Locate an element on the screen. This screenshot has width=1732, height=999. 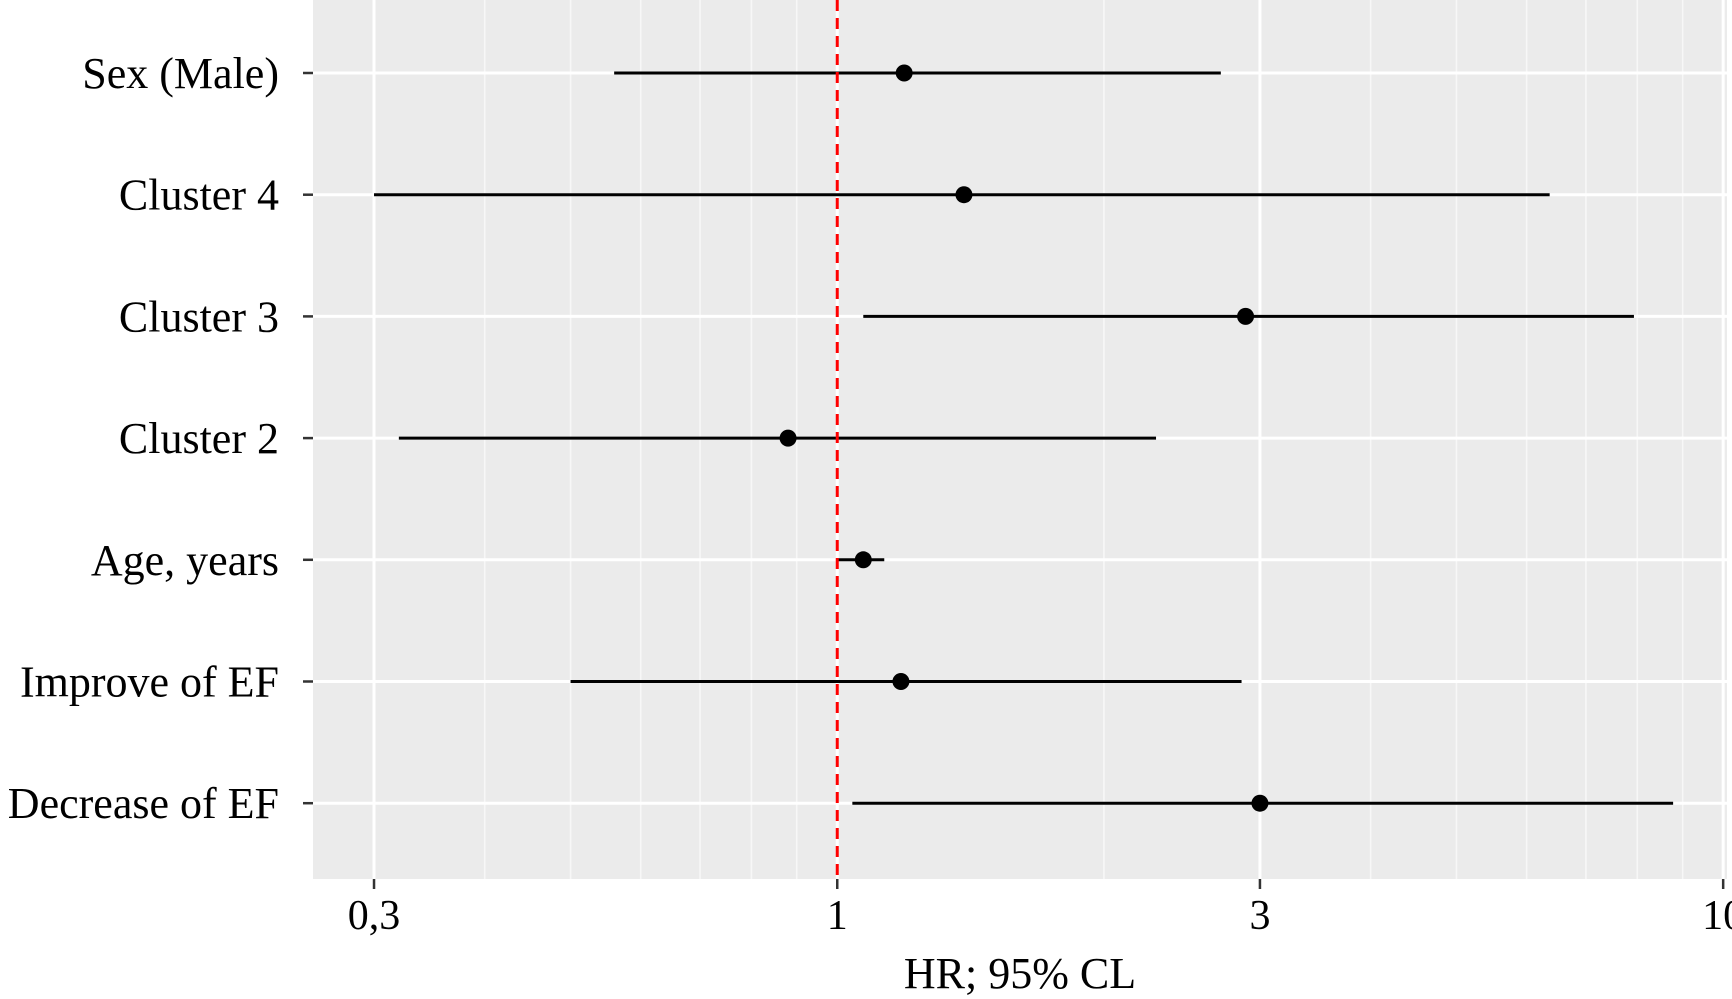
category-label: Decrease of EF is located at coordinates (143, 803).